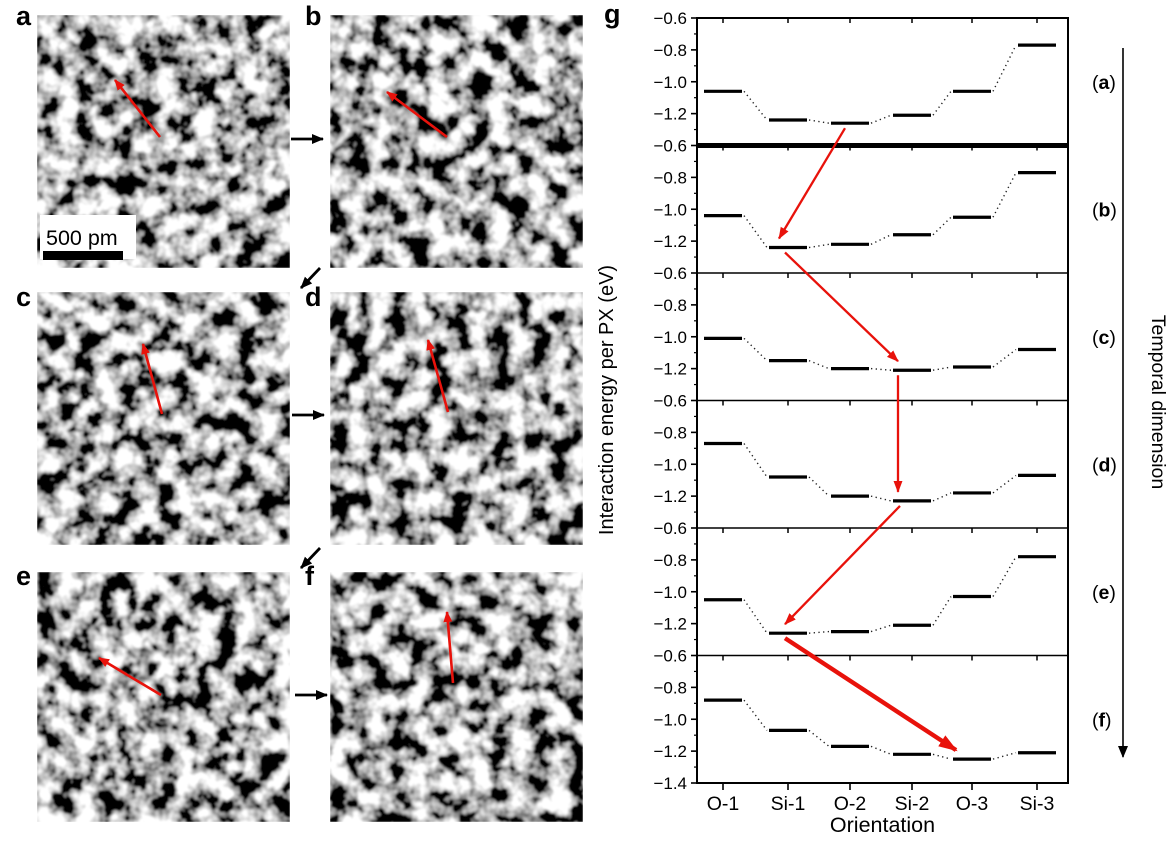 Image resolution: width=1173 pixels, height=849 pixels. What do you see at coordinates (24, 16) in the screenshot?
I see `panel-label-a: a` at bounding box center [24, 16].